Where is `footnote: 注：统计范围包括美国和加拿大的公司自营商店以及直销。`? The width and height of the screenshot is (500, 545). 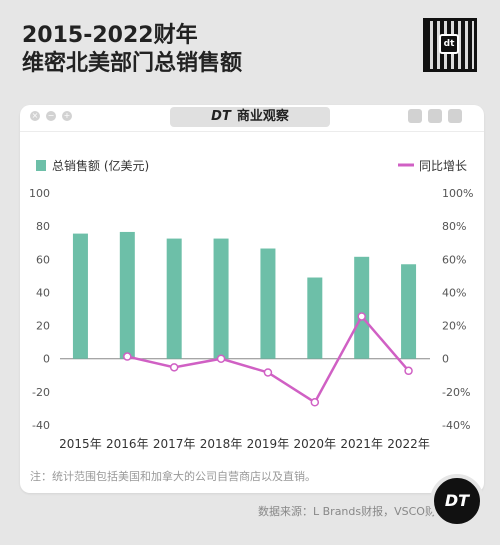
footnote: 注：统计范围包括美国和加拿大的公司自营商店以及直销。 is located at coordinates (173, 476).